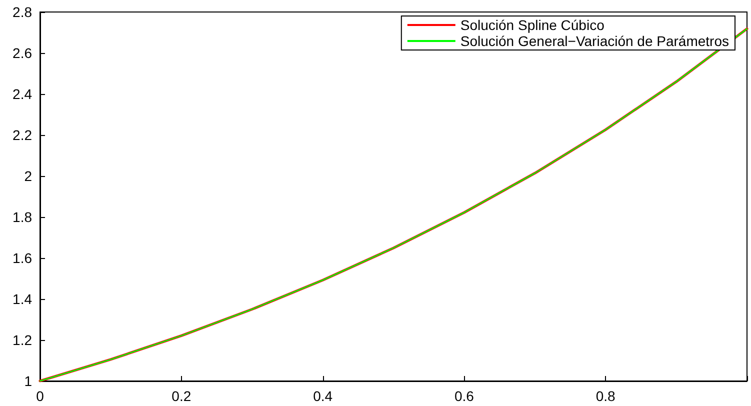  What do you see at coordinates (22, 217) in the screenshot?
I see `y-tick-label: 1.8` at bounding box center [22, 217].